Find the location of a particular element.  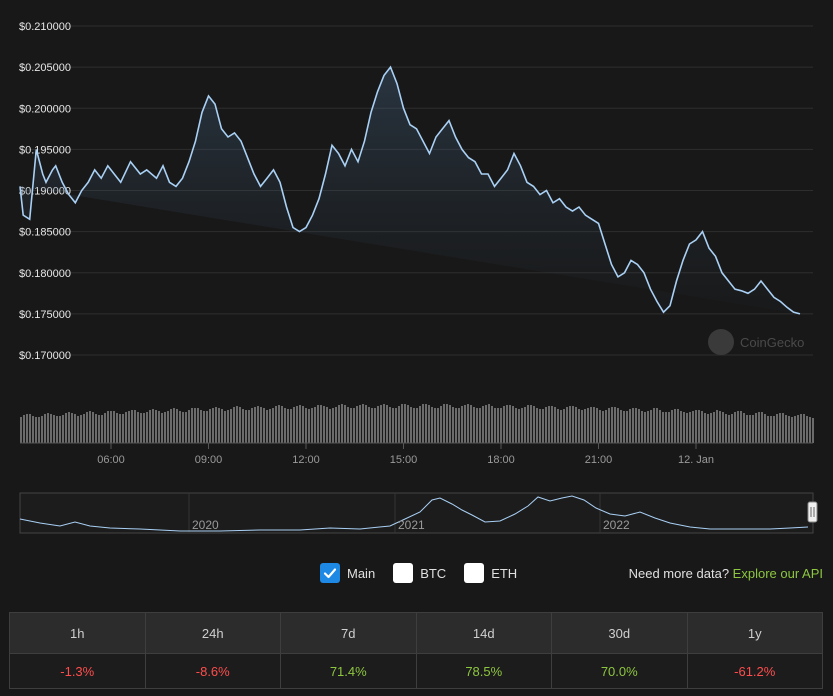

volume-bars is located at coordinates (417, 423).